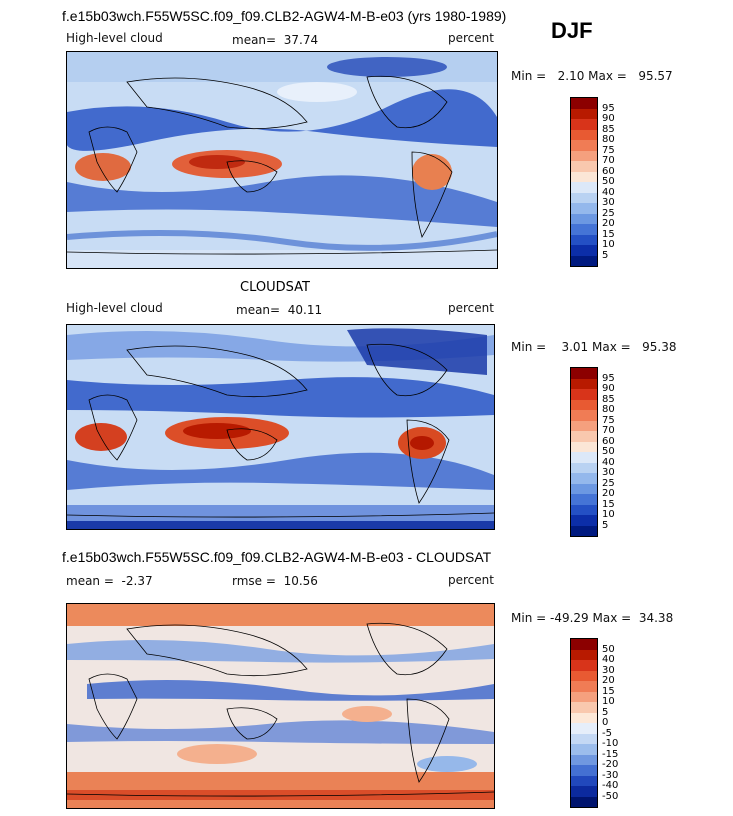  I want to click on panel3-colorbar: 50 40 30 20 15 10 5 0 -5 -10 -15 -20 -30 -40 -50, so click(594, 723).